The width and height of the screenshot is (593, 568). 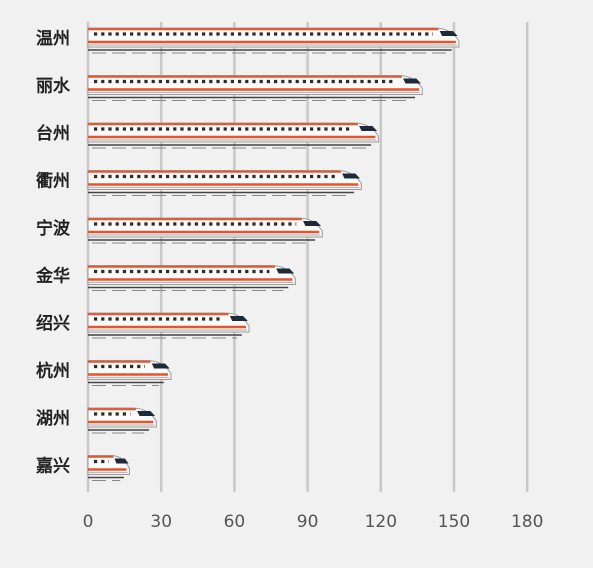 What do you see at coordinates (53, 39) in the screenshot?
I see `category-label: 温州` at bounding box center [53, 39].